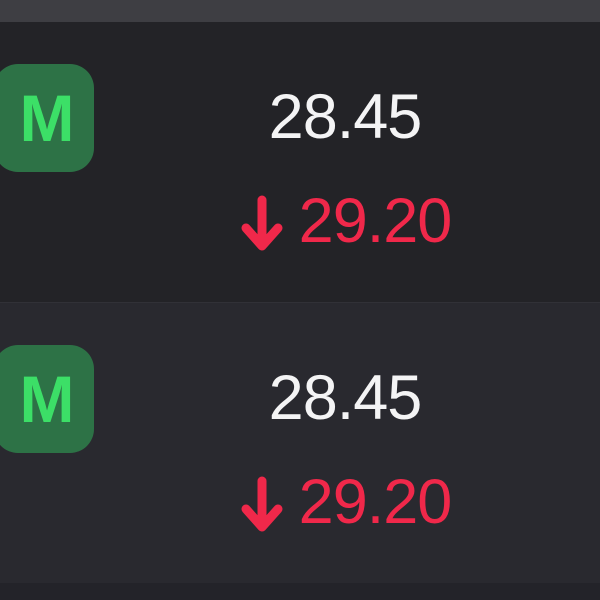 The width and height of the screenshot is (600, 600). Describe the element at coordinates (300, 591) in the screenshot. I see `bottom-divider-bar` at that location.